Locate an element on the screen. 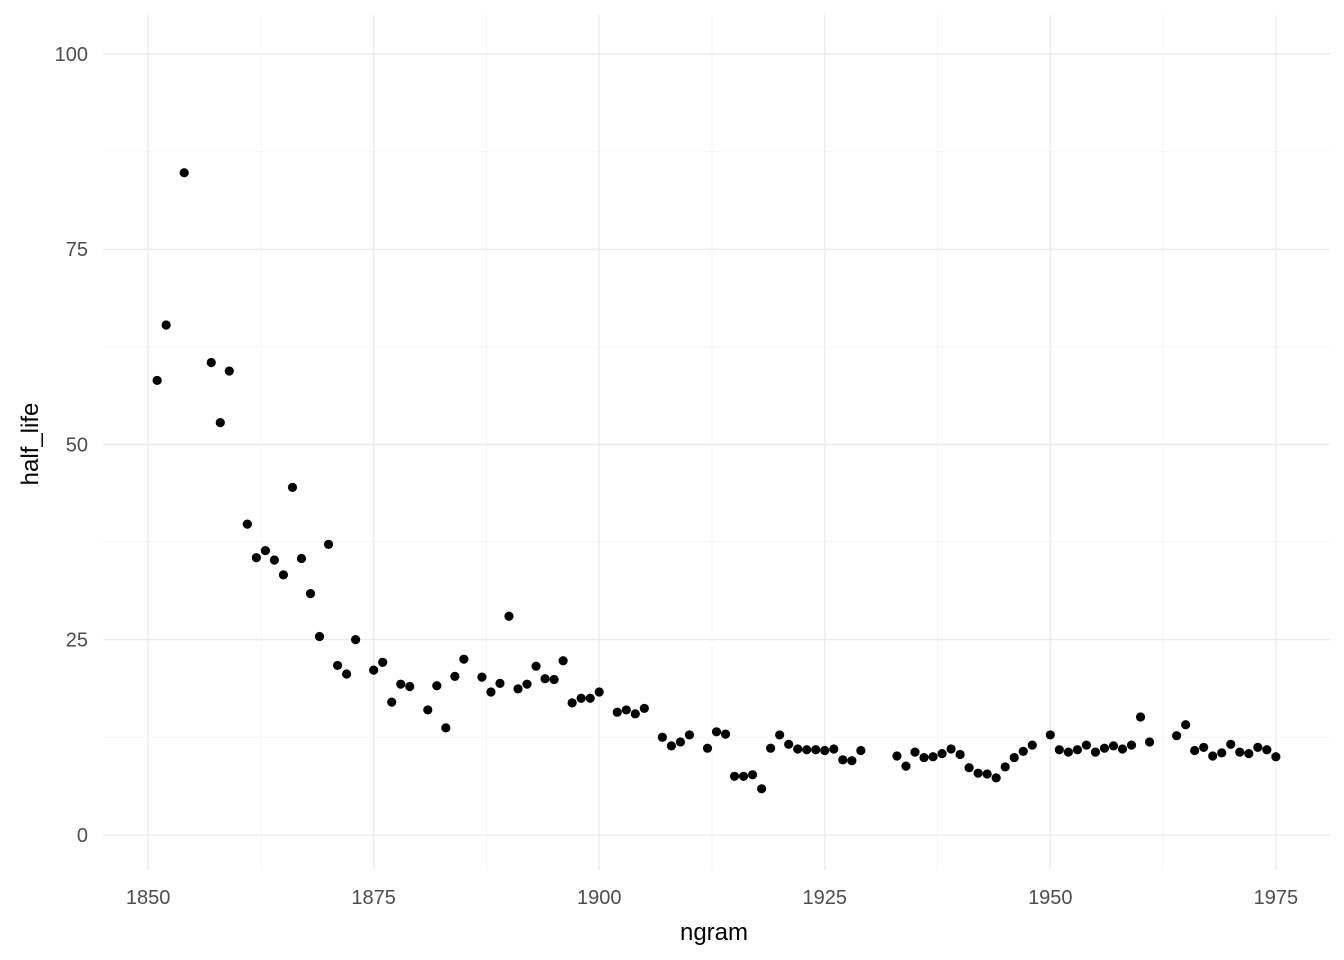  y-tick-label: 50 is located at coordinates (77, 445).